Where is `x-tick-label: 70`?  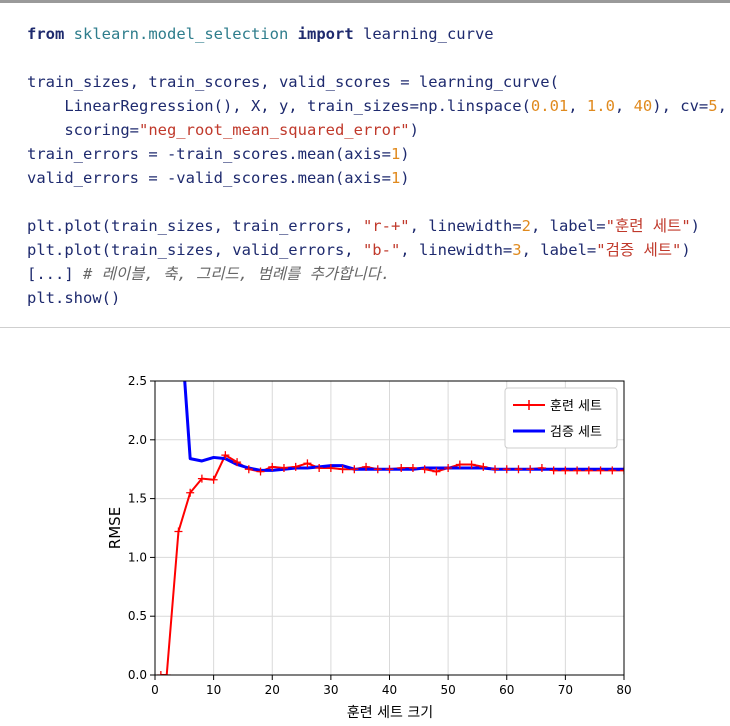
x-tick-label: 70 is located at coordinates (565, 690).